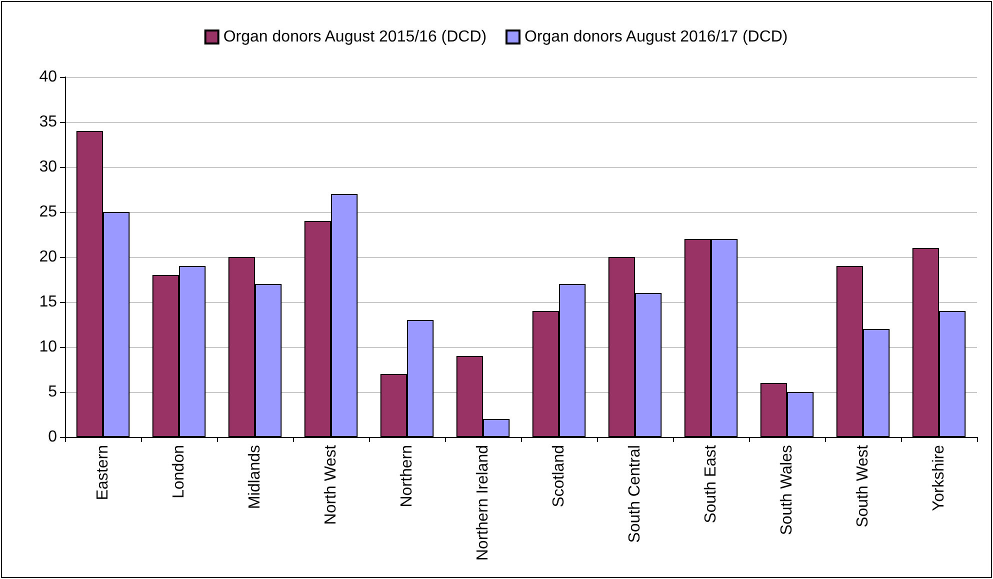 The width and height of the screenshot is (993, 579). Describe the element at coordinates (863, 486) in the screenshot. I see `x-tick-label: South West` at that location.